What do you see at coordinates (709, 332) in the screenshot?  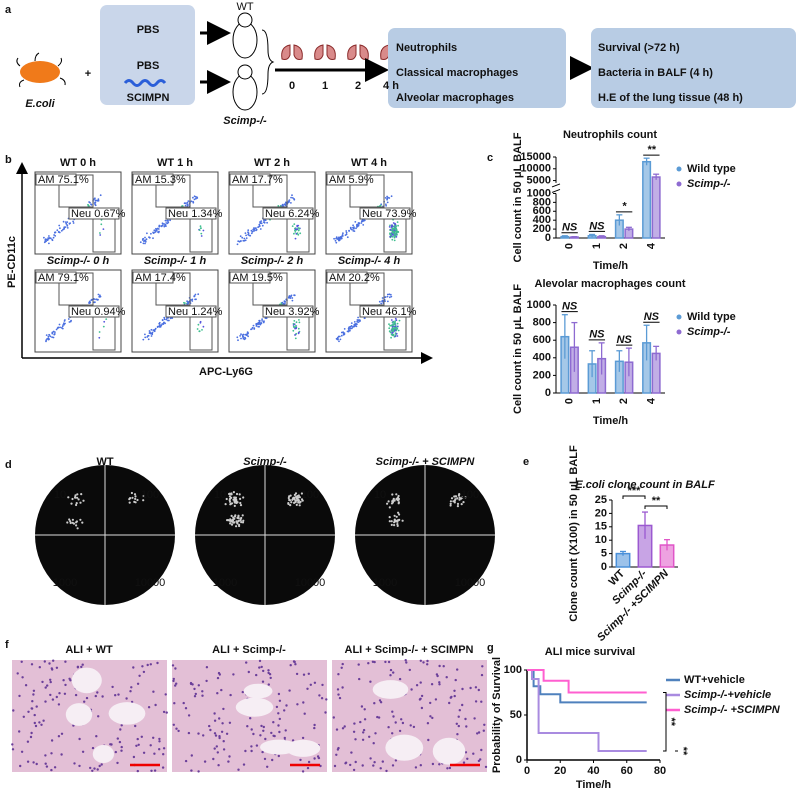 I see `legend-label: Scimp-/-` at bounding box center [709, 332].